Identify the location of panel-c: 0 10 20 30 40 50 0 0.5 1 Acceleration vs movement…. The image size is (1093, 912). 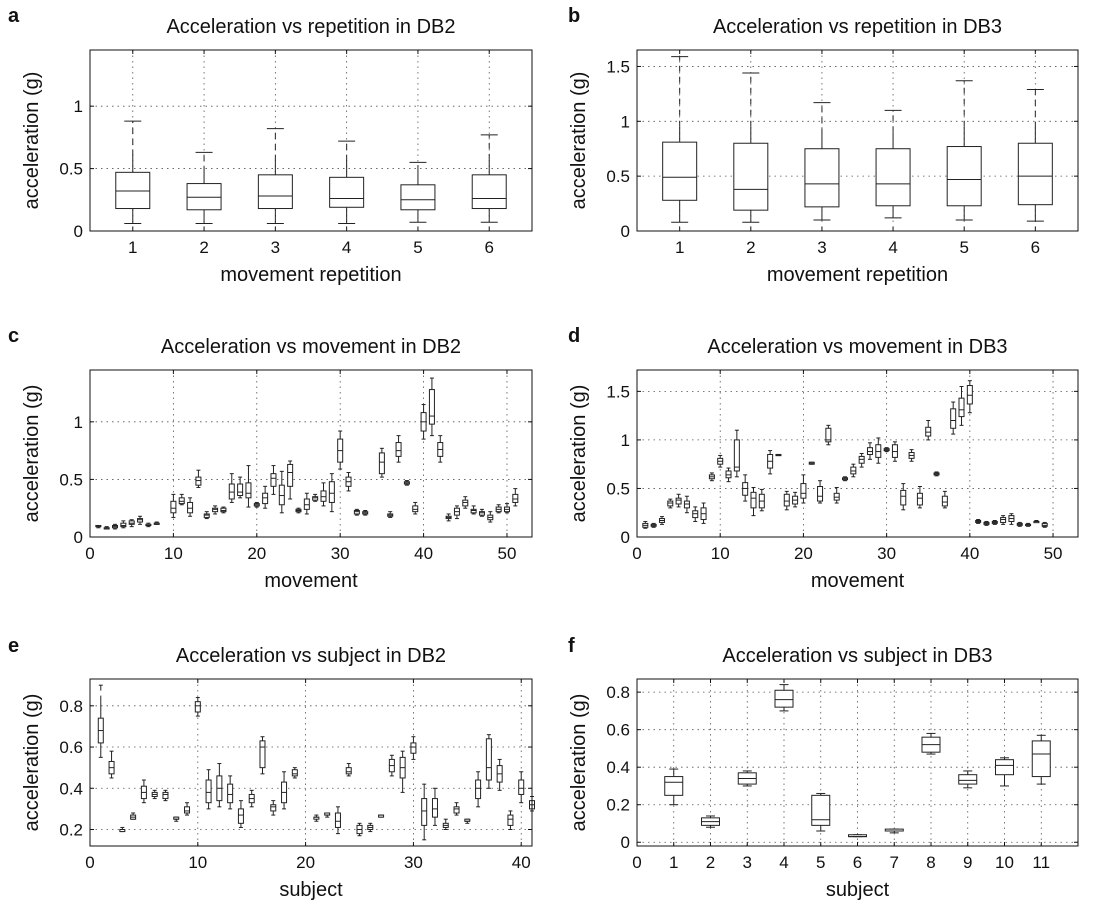
(270, 458).